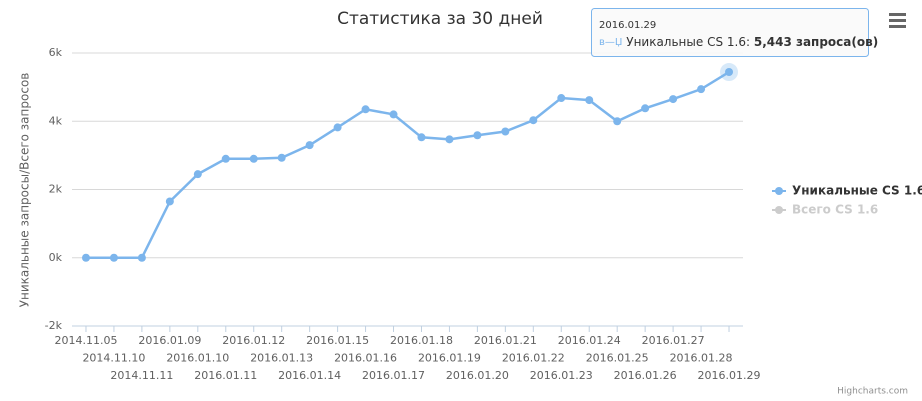 The width and height of the screenshot is (922, 401). I want to click on x-tick-label: 2016.01.10, so click(197, 358).